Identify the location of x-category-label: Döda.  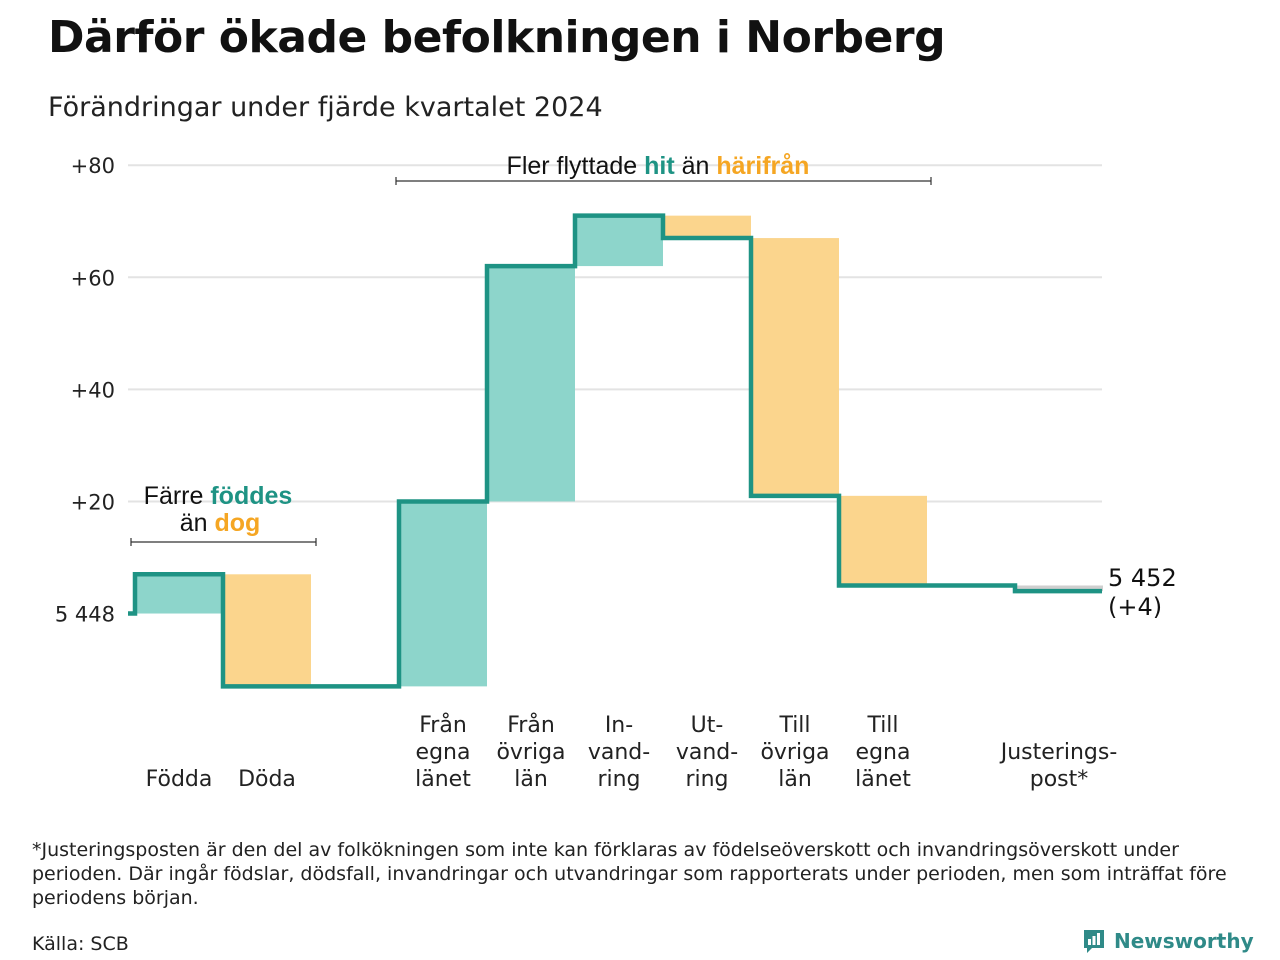
(267, 779).